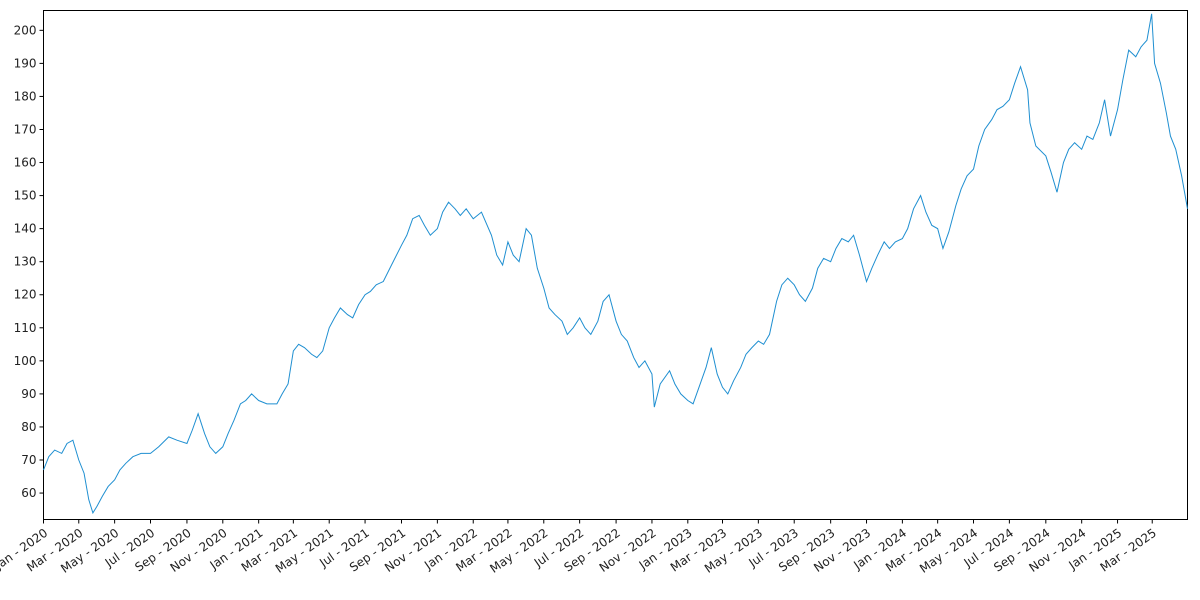  I want to click on y-tick-label: 160, so click(25, 163).